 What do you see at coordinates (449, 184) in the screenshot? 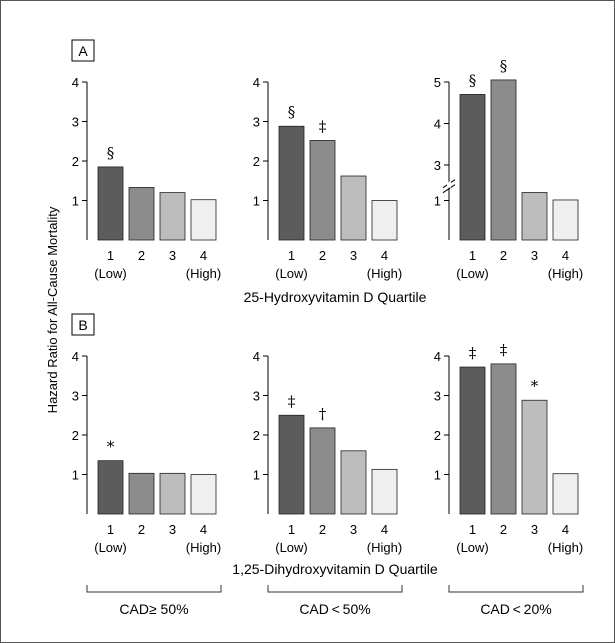
I see `panel-a-chart-3-axis-break-gap` at bounding box center [449, 184].